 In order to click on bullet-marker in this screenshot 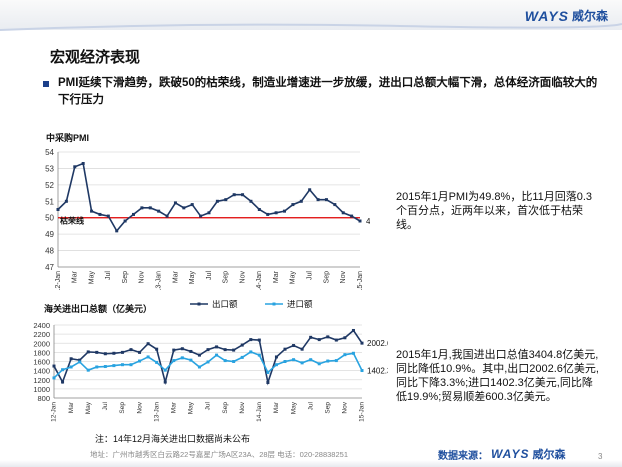, I will do `click(46, 84)`.